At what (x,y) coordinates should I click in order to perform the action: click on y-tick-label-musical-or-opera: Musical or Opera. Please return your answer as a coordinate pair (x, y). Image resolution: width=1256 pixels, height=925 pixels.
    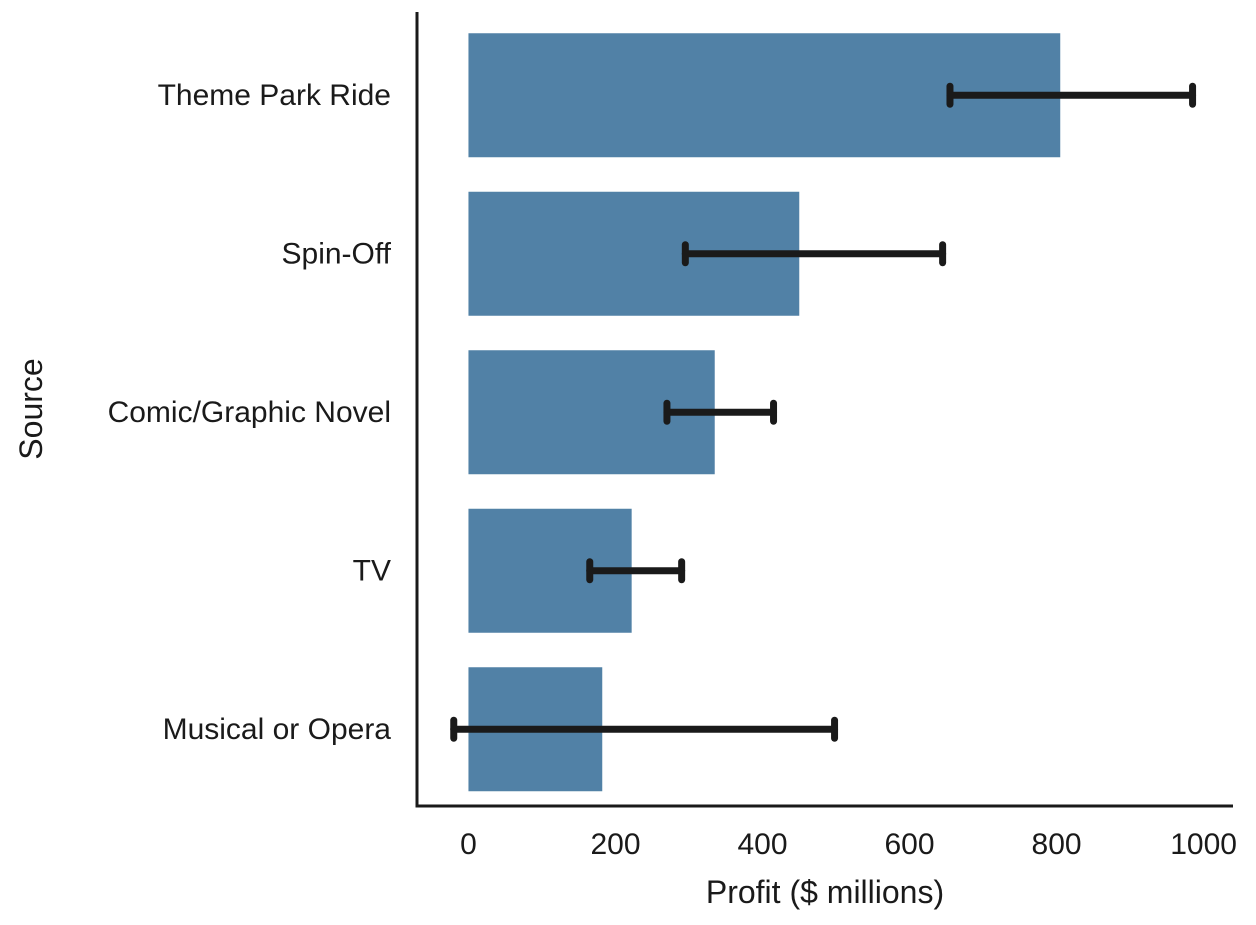
    Looking at the image, I should click on (277, 729).